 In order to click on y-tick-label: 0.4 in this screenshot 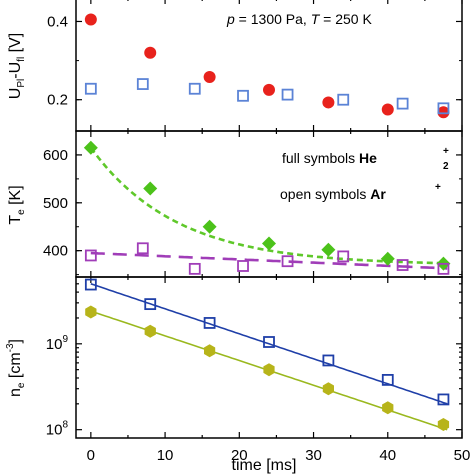, I will do `click(57, 21)`.